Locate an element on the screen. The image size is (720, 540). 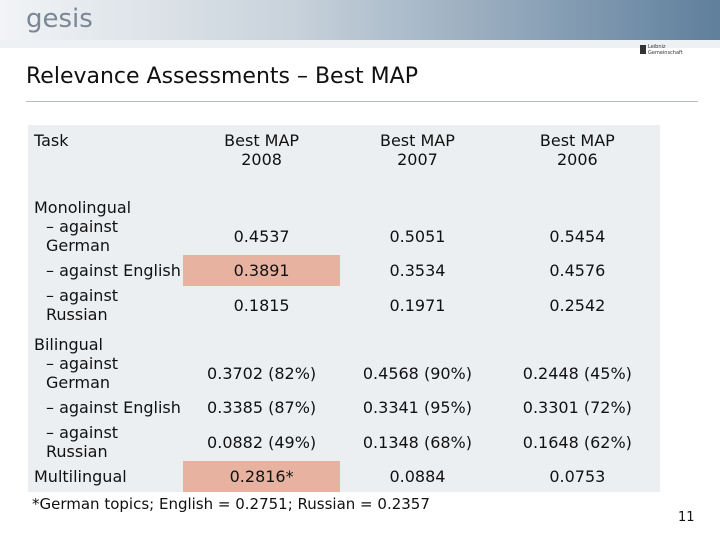
value-cell: 0.3341 (95%) is located at coordinates (417, 407).